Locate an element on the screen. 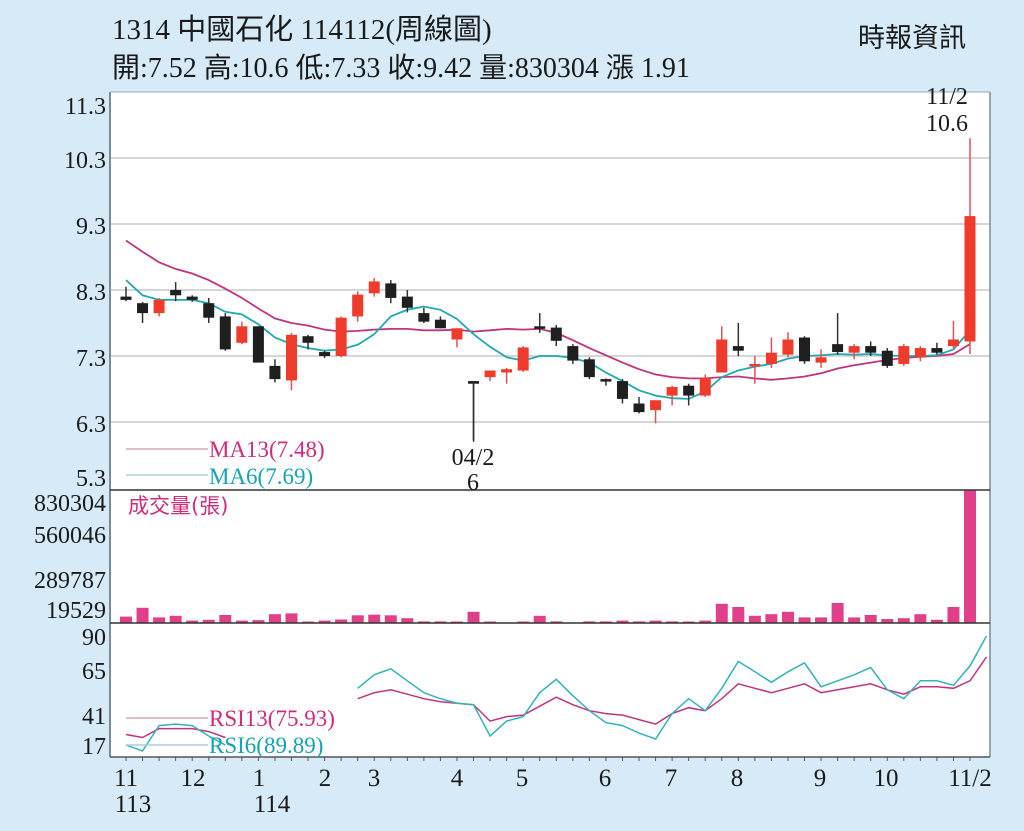  x-tick-label: 12 is located at coordinates (193, 778).